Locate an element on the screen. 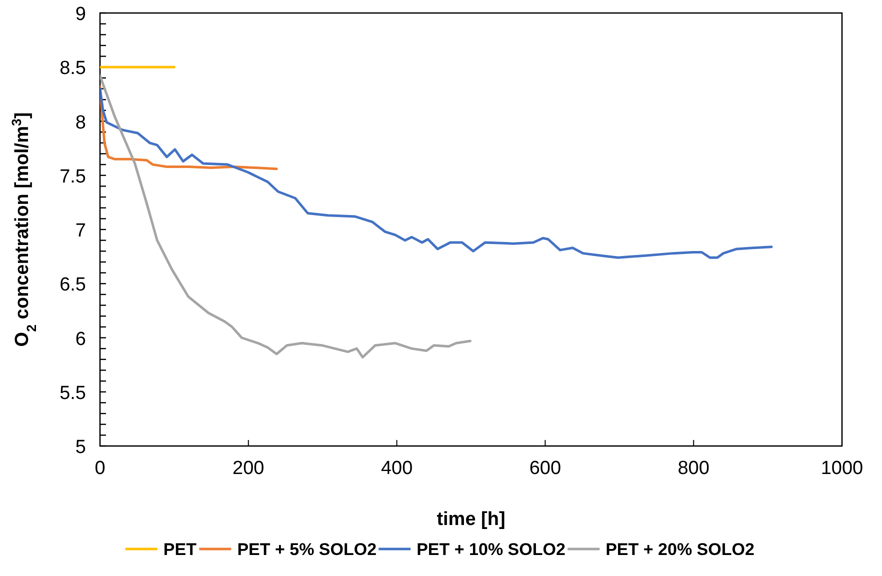  y-tick-label: 8 is located at coordinates (80, 123).